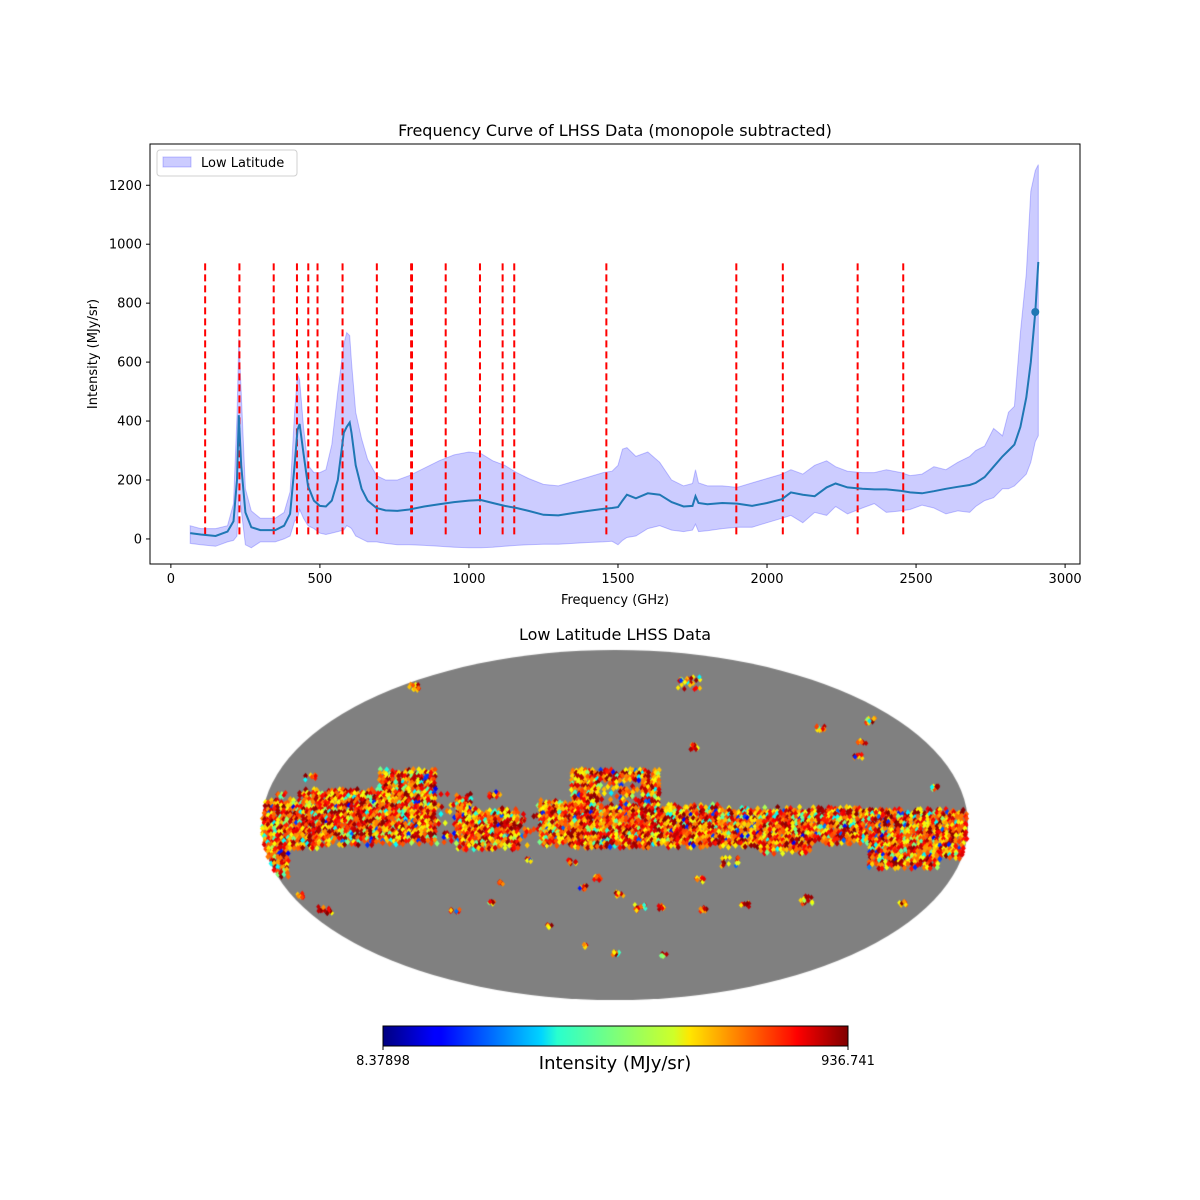  What do you see at coordinates (848, 1061) in the screenshot?
I see `colorbar-max-label: 936.741` at bounding box center [848, 1061].